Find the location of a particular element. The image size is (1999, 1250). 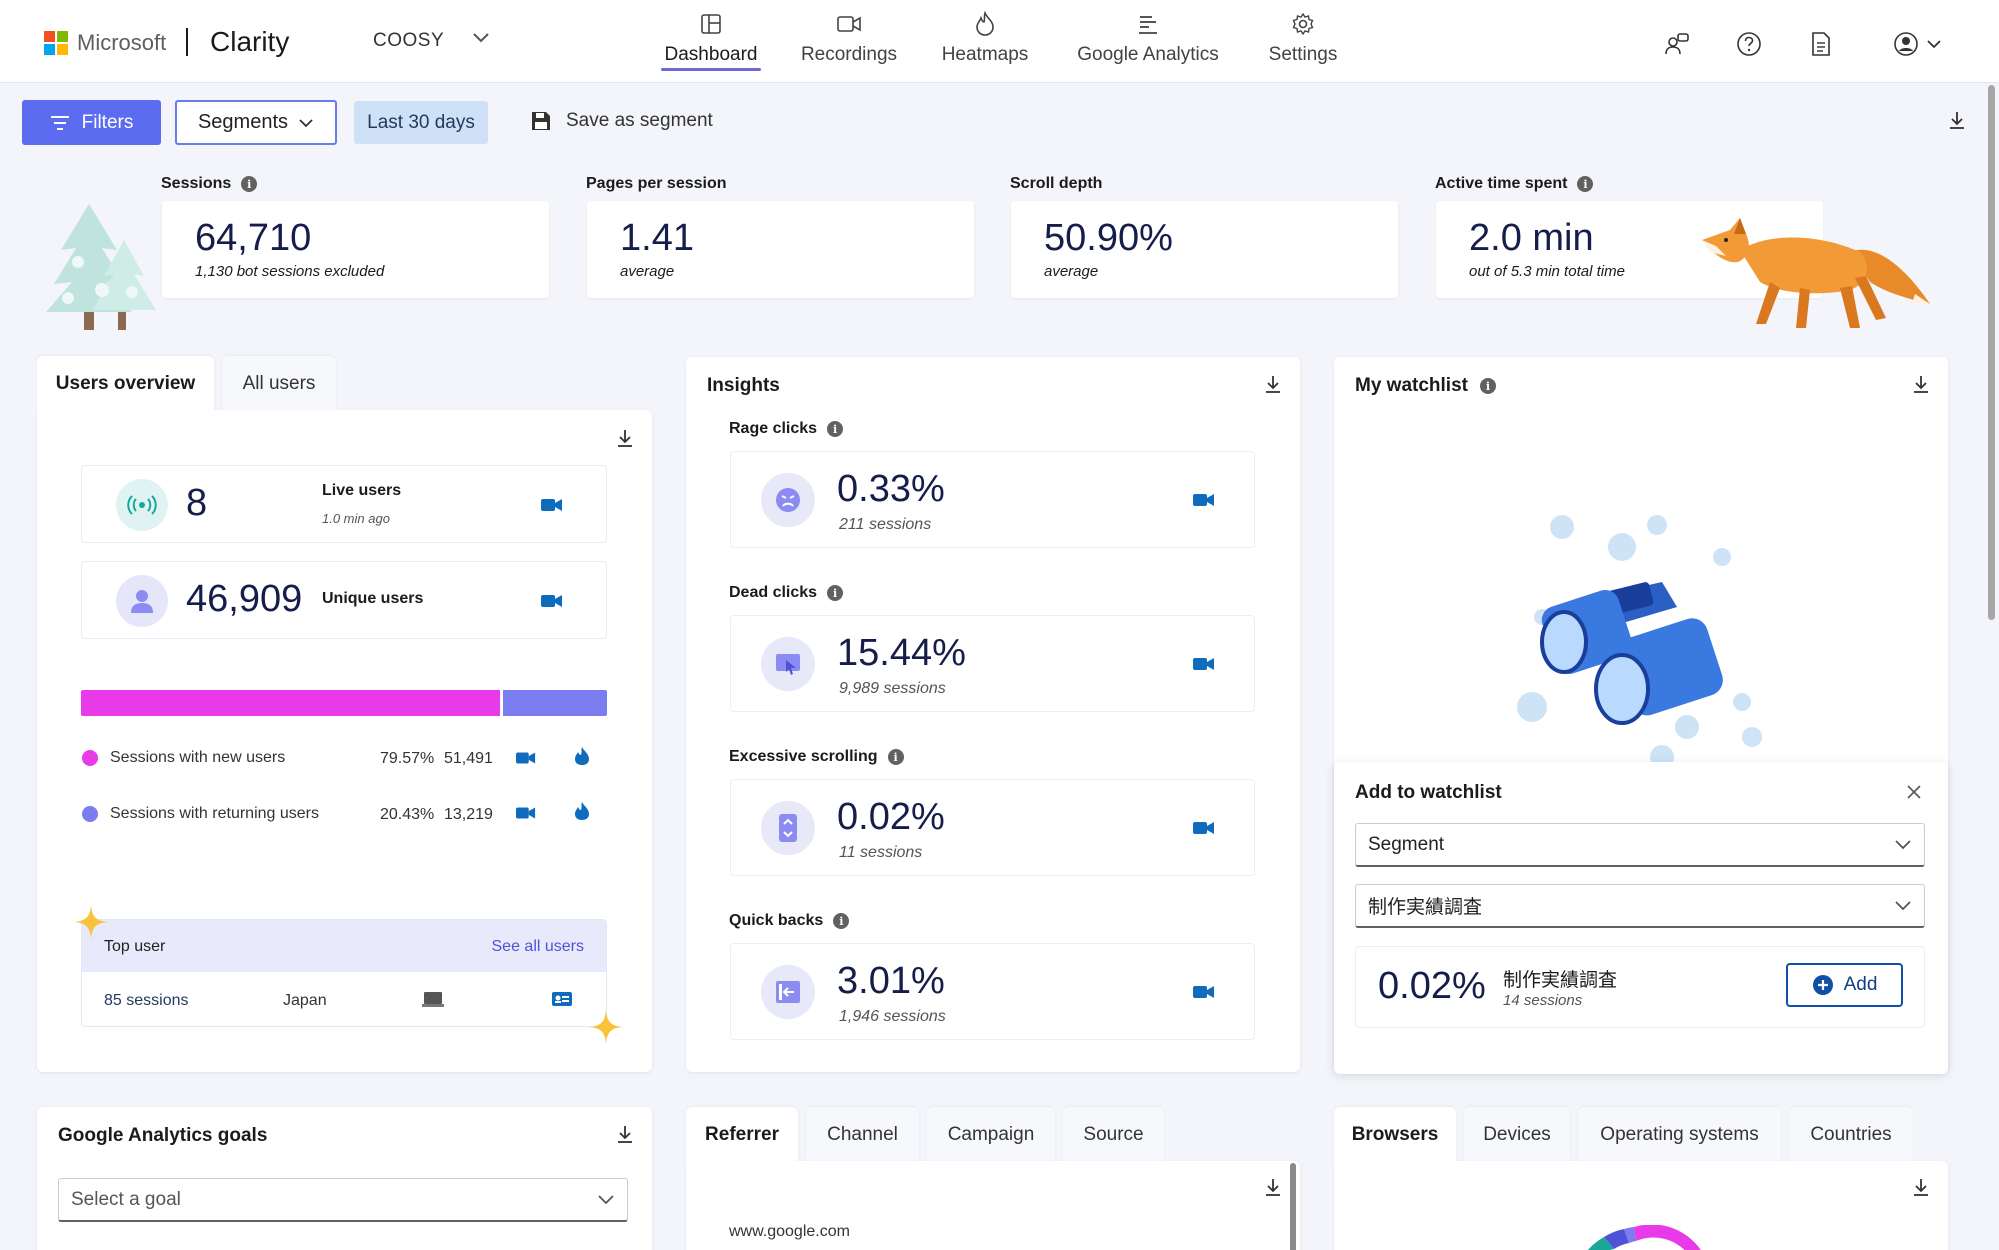

tab-users-overview: Users overview is located at coordinates (125, 384).